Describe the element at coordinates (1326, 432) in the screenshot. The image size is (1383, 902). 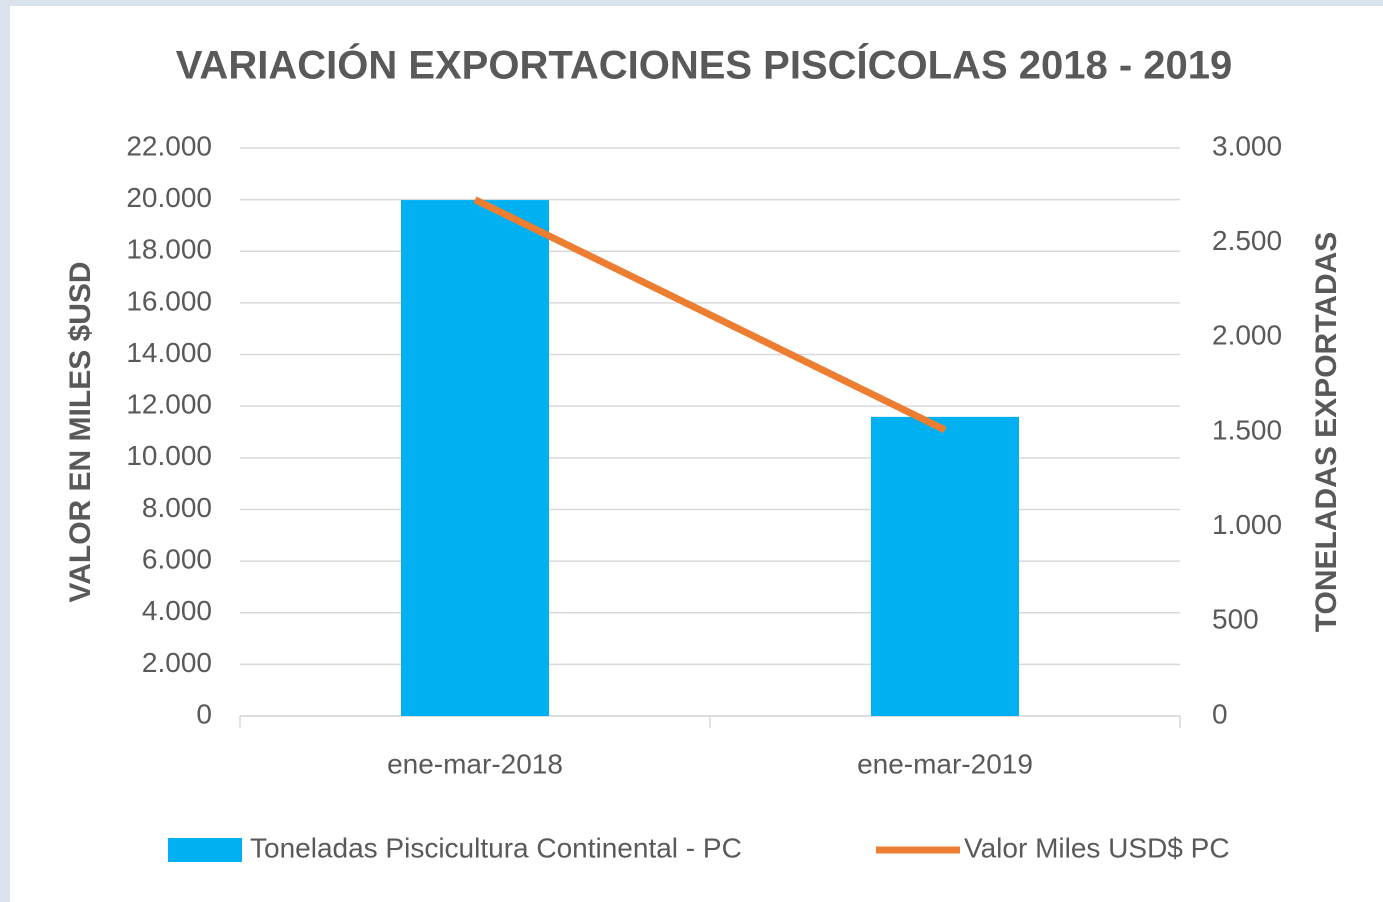
I see `y2-axis-title: TONELADAS EXPORTADAS` at that location.